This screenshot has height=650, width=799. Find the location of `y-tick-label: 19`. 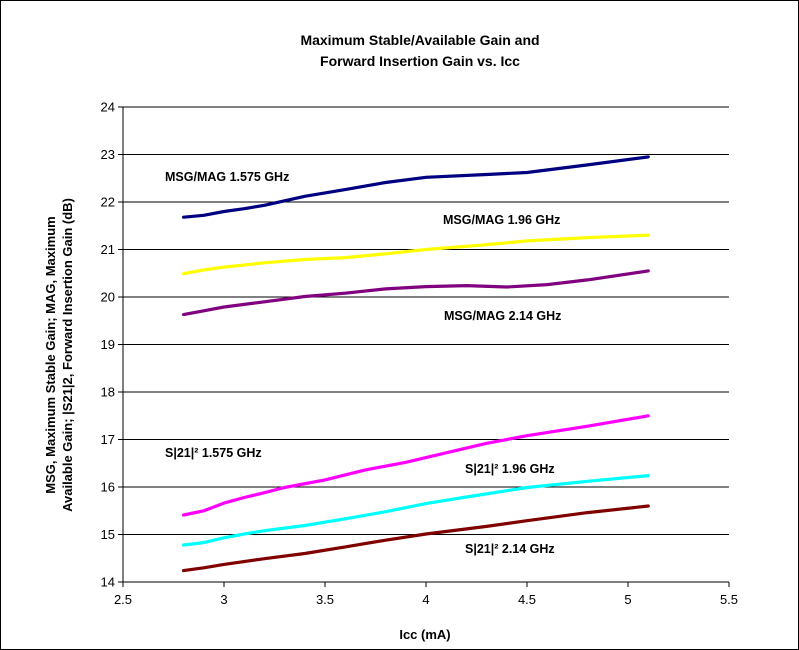

y-tick-label: 19 is located at coordinates (108, 344).